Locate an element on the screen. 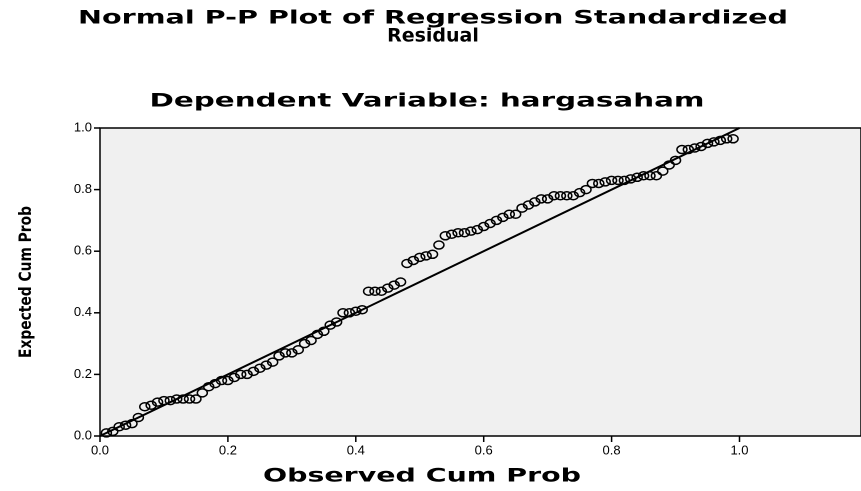  x-tick-label: 0.8 is located at coordinates (612, 449).